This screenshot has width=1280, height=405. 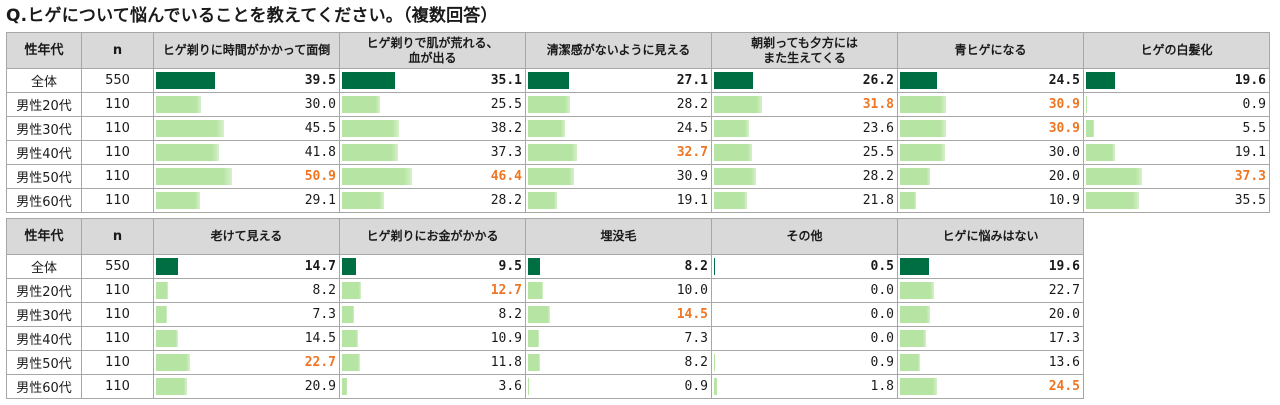 I want to click on value-cell: 35.5, so click(x=1176, y=200).